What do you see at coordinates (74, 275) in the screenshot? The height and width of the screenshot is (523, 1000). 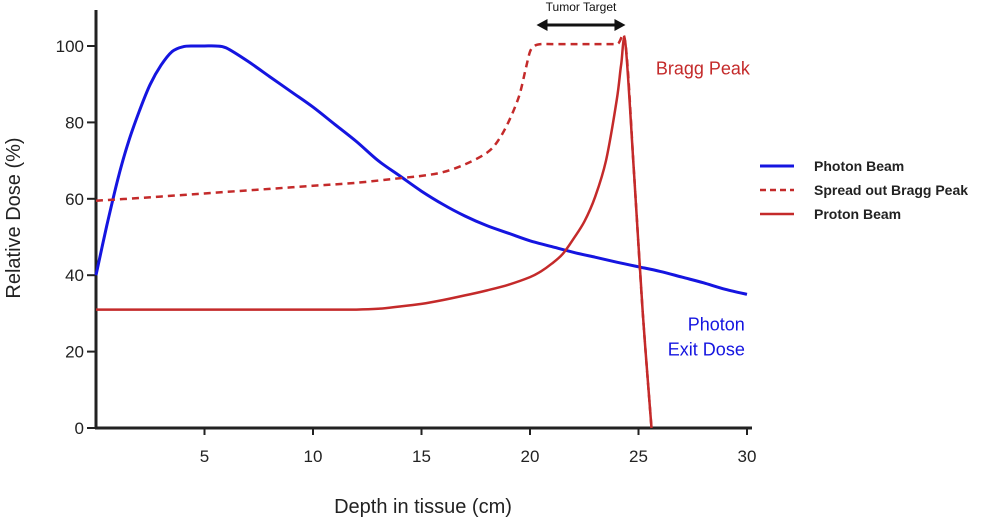 I see `y-tick-label: 40` at bounding box center [74, 275].